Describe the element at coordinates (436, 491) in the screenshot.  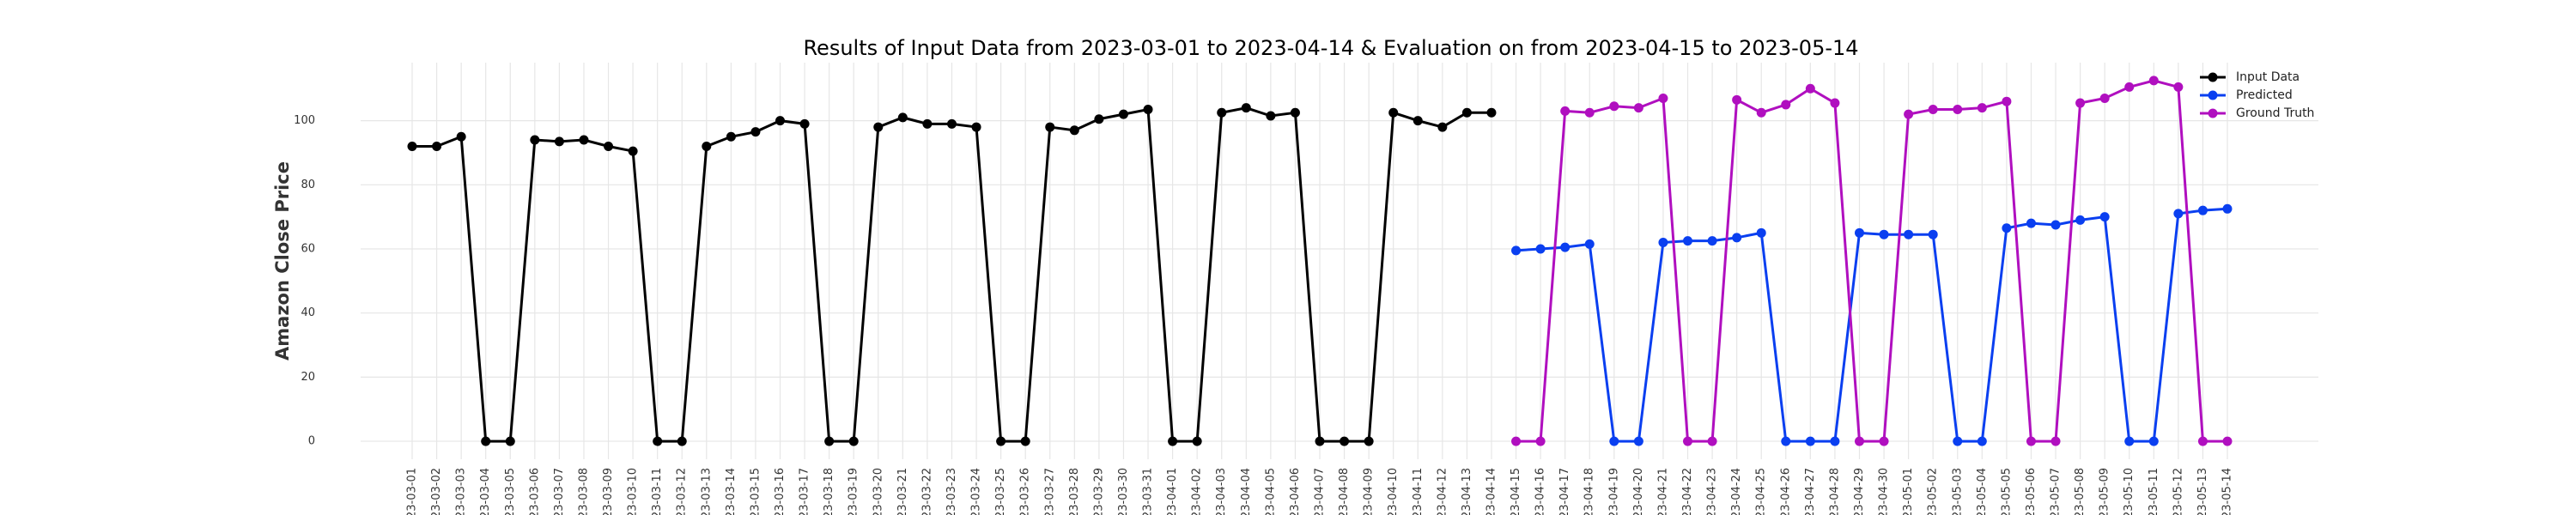
I see `x-tick-label: 2023-03-02` at that location.